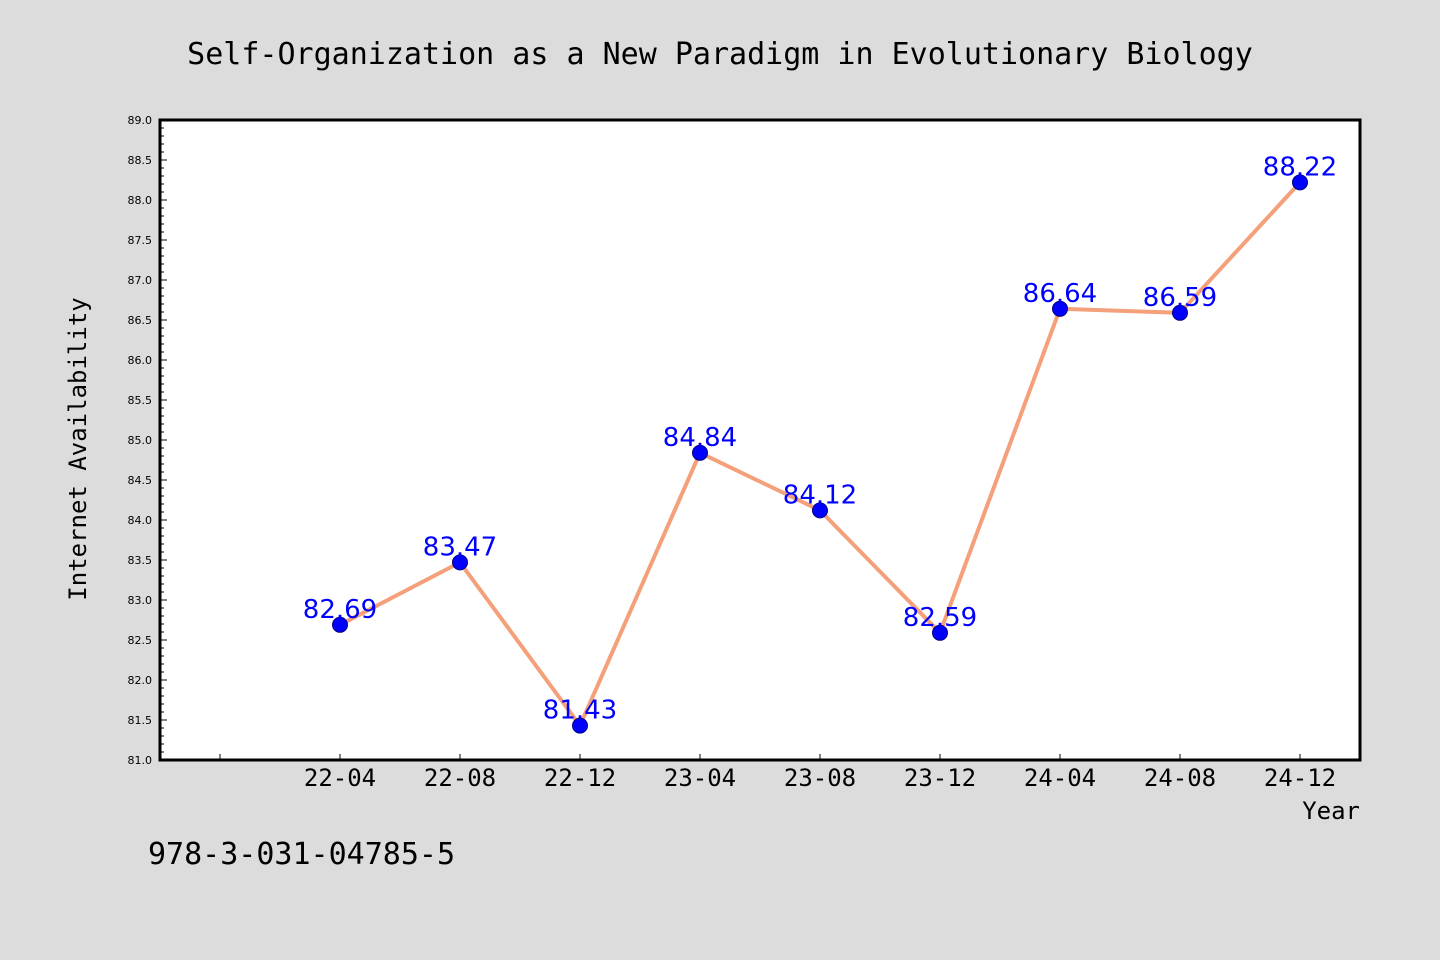 The width and height of the screenshot is (1440, 960). Describe the element at coordinates (140, 200) in the screenshot. I see `y-tick-label: 88.0` at that location.